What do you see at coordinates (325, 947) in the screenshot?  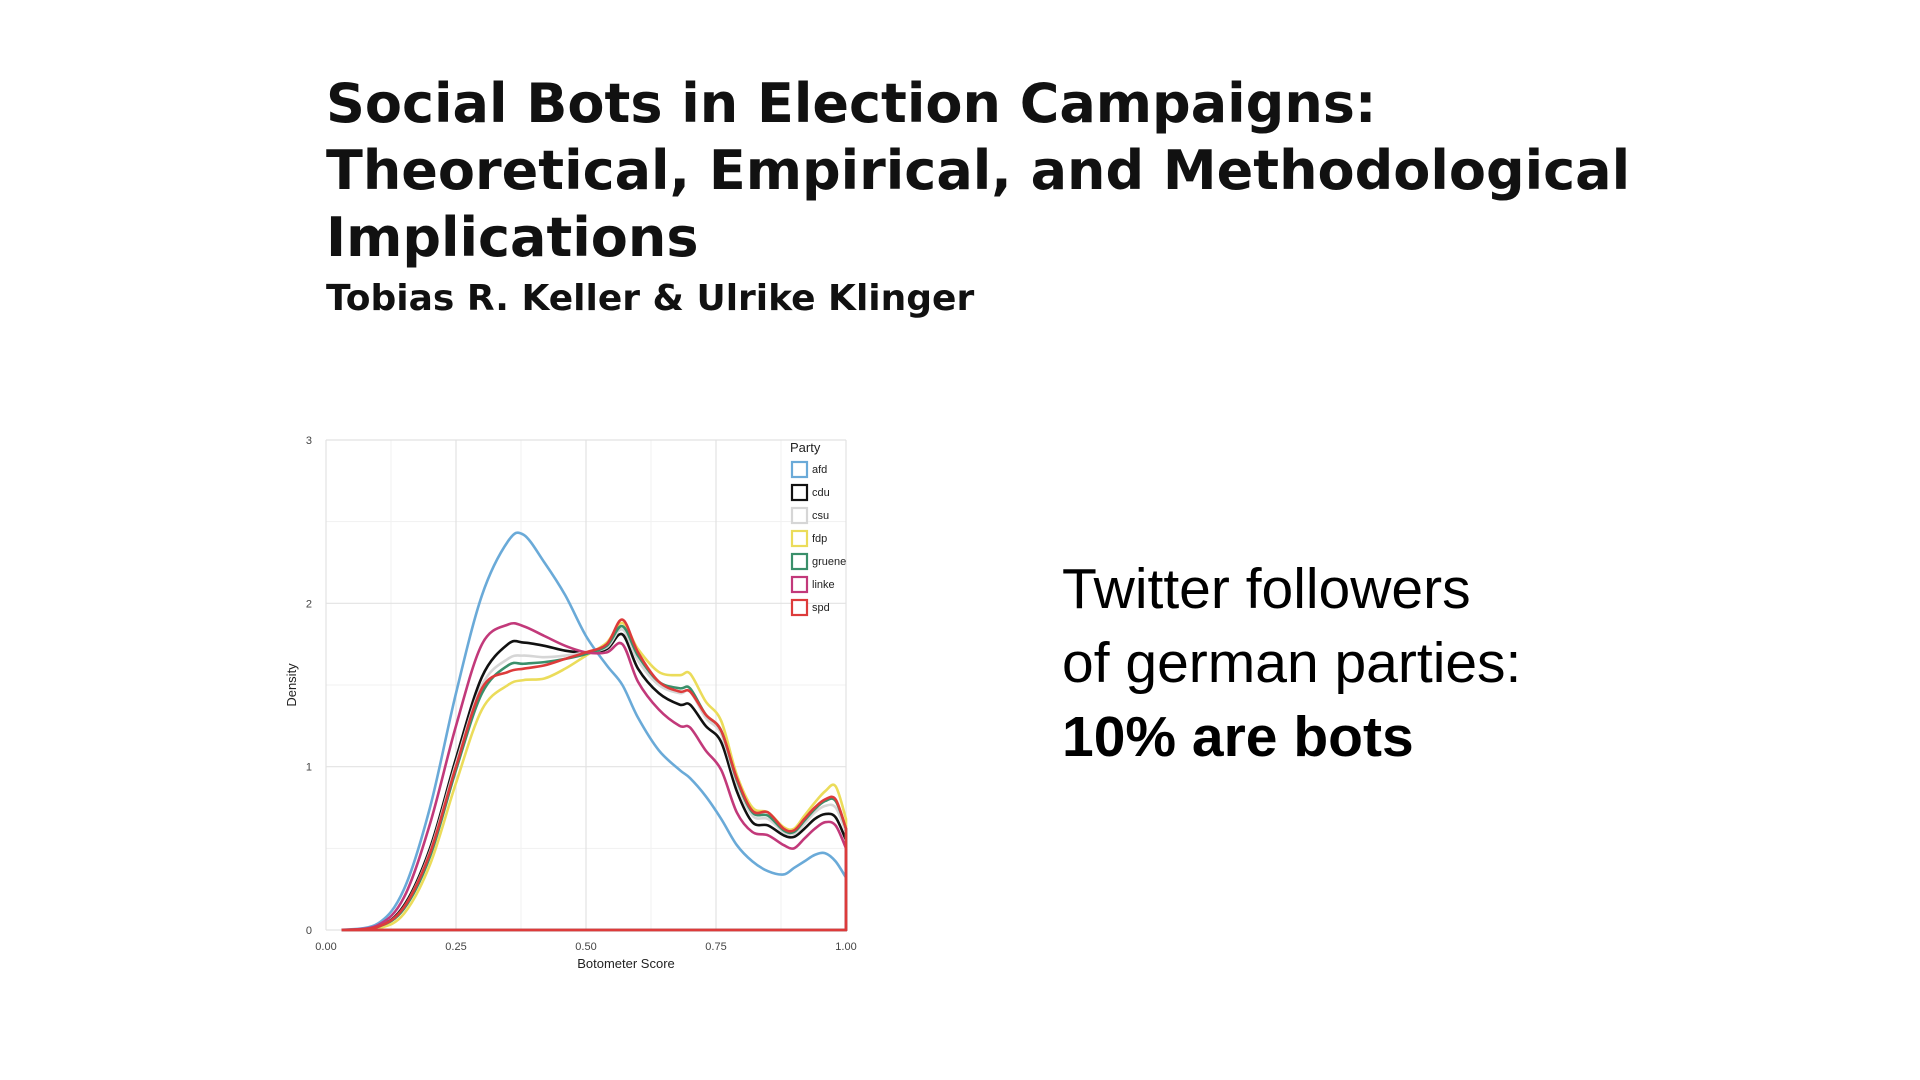 I see `x-tick-label: 0.00` at bounding box center [325, 947].